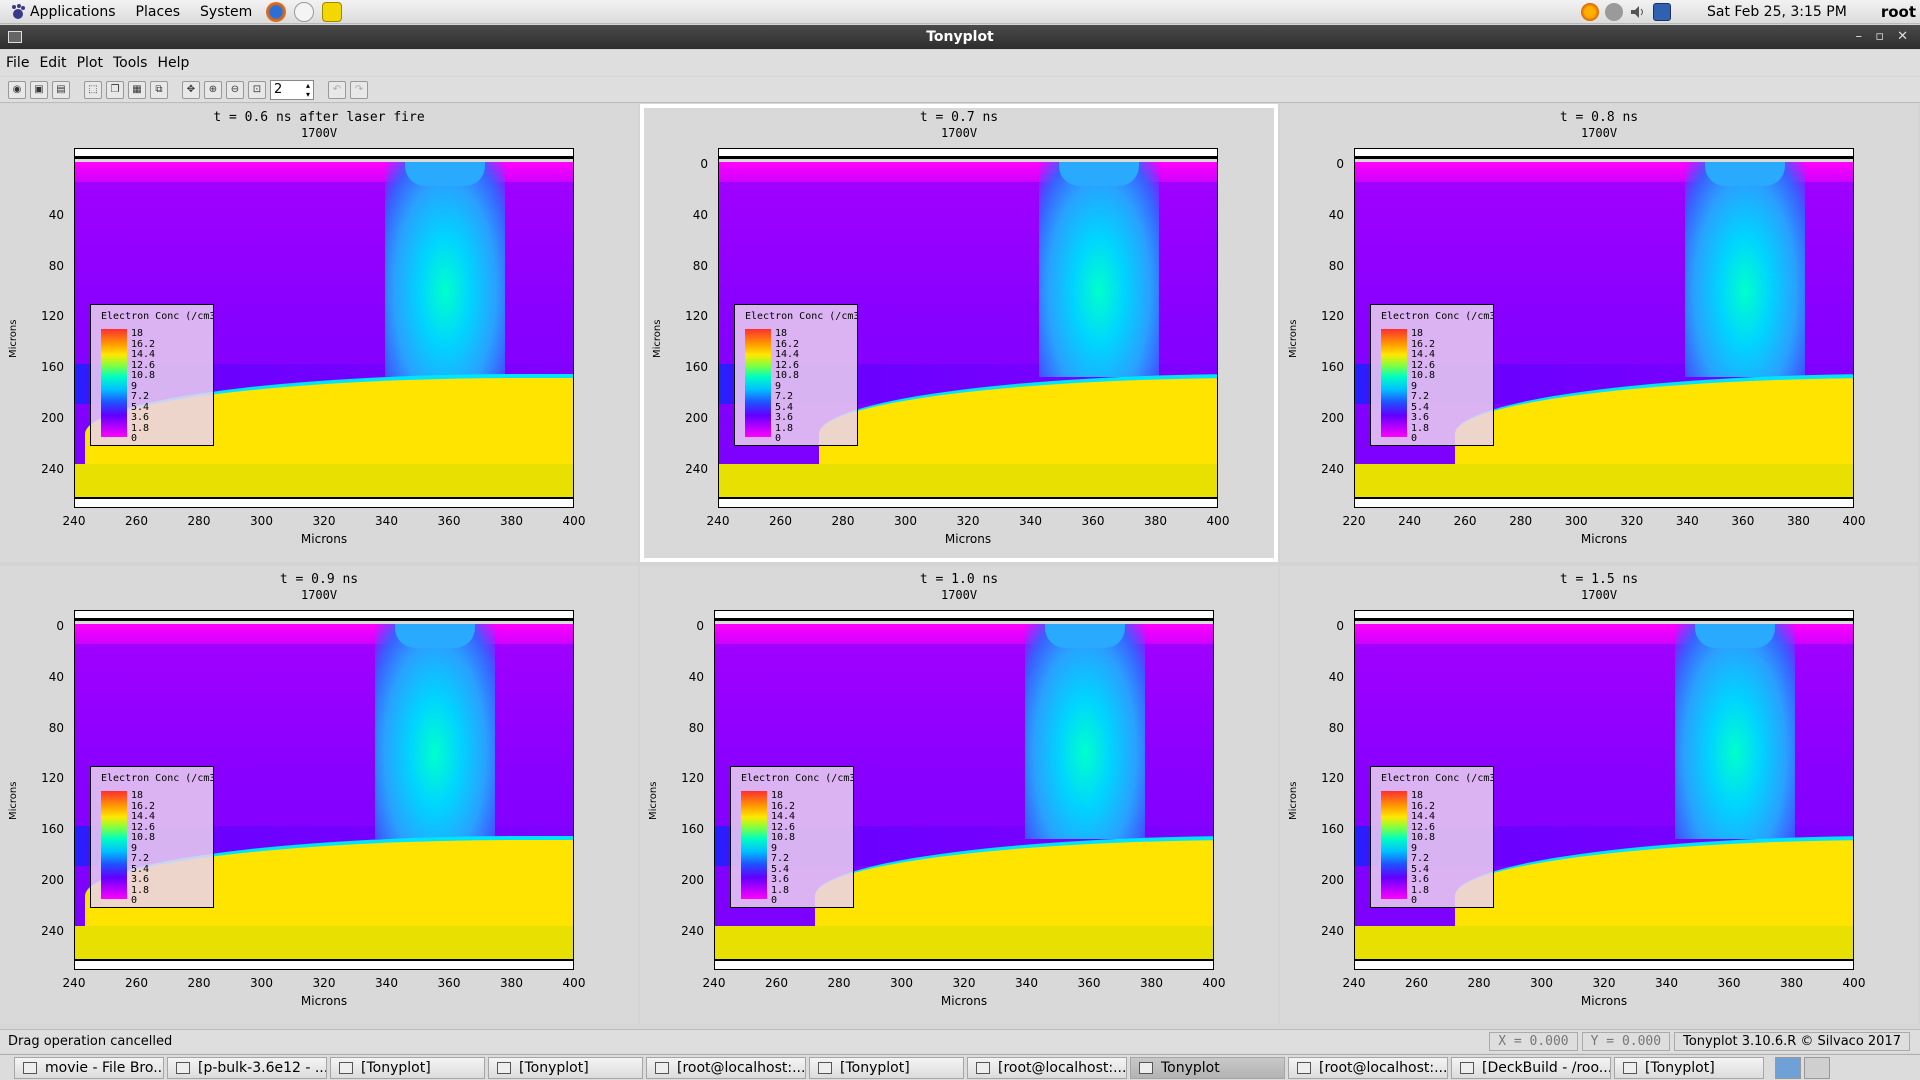  I want to click on copy-icon: ❐, so click(115, 89).